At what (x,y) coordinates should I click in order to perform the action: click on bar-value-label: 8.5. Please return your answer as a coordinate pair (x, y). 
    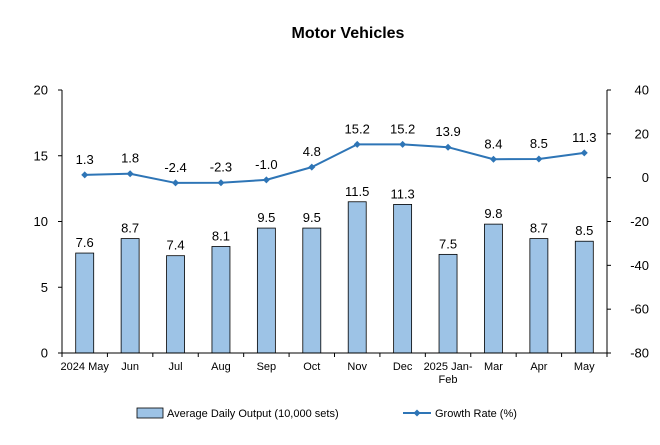
    Looking at the image, I should click on (584, 230).